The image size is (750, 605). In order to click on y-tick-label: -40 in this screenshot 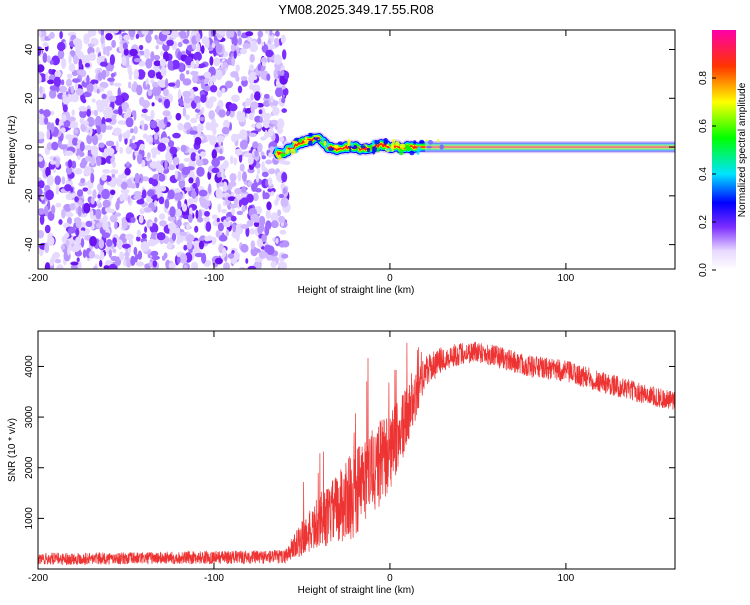, I will do `click(29, 244)`.